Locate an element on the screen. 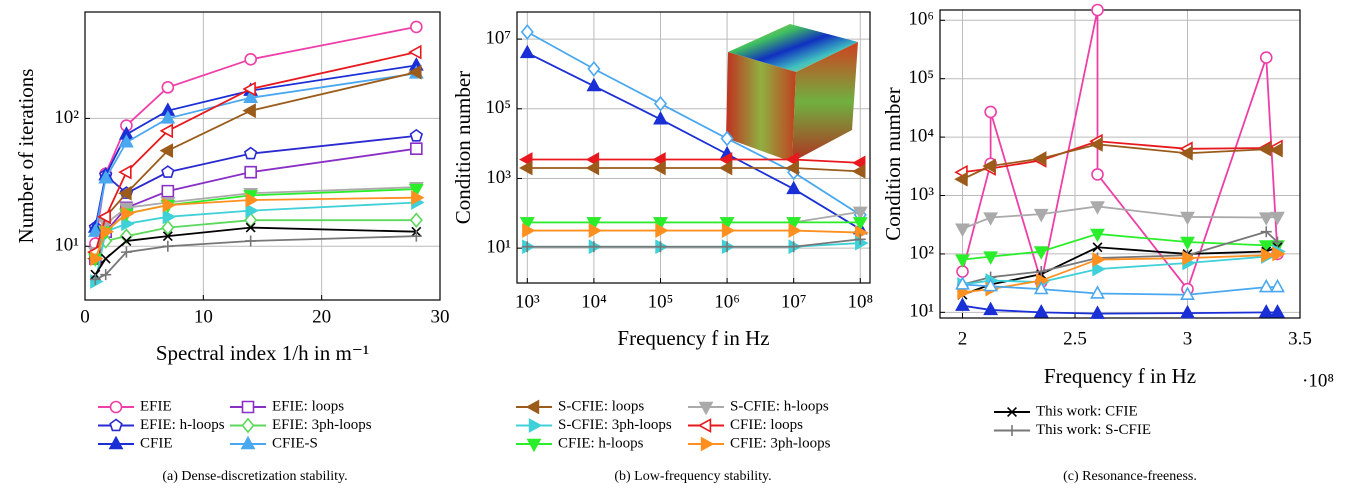 This screenshot has width=1360, height=491. legend-label: EFIE: 3ph-loops is located at coordinates (322, 425).